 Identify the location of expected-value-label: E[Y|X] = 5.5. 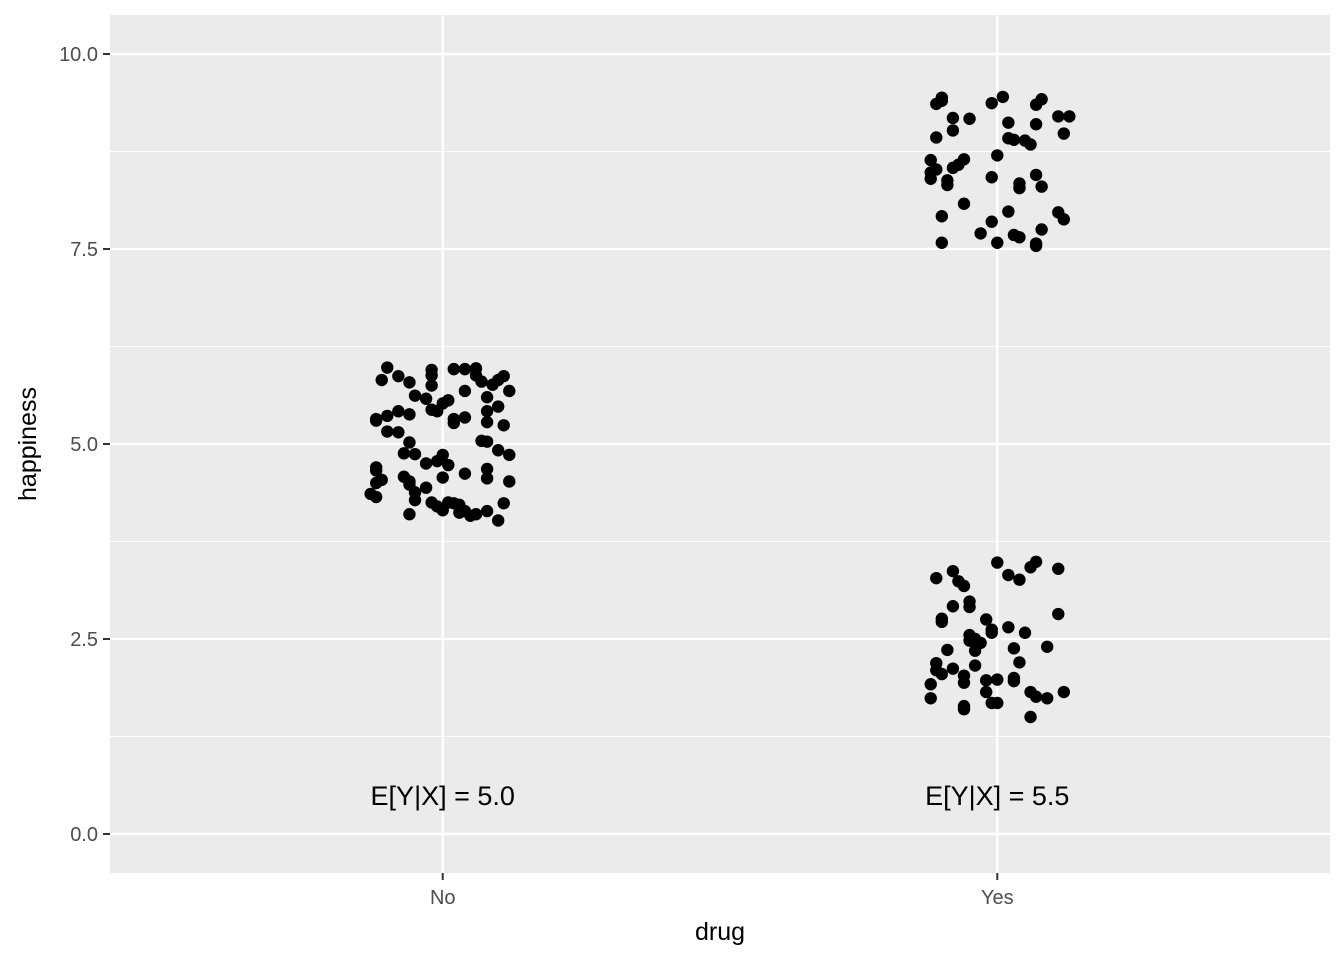
(997, 796).